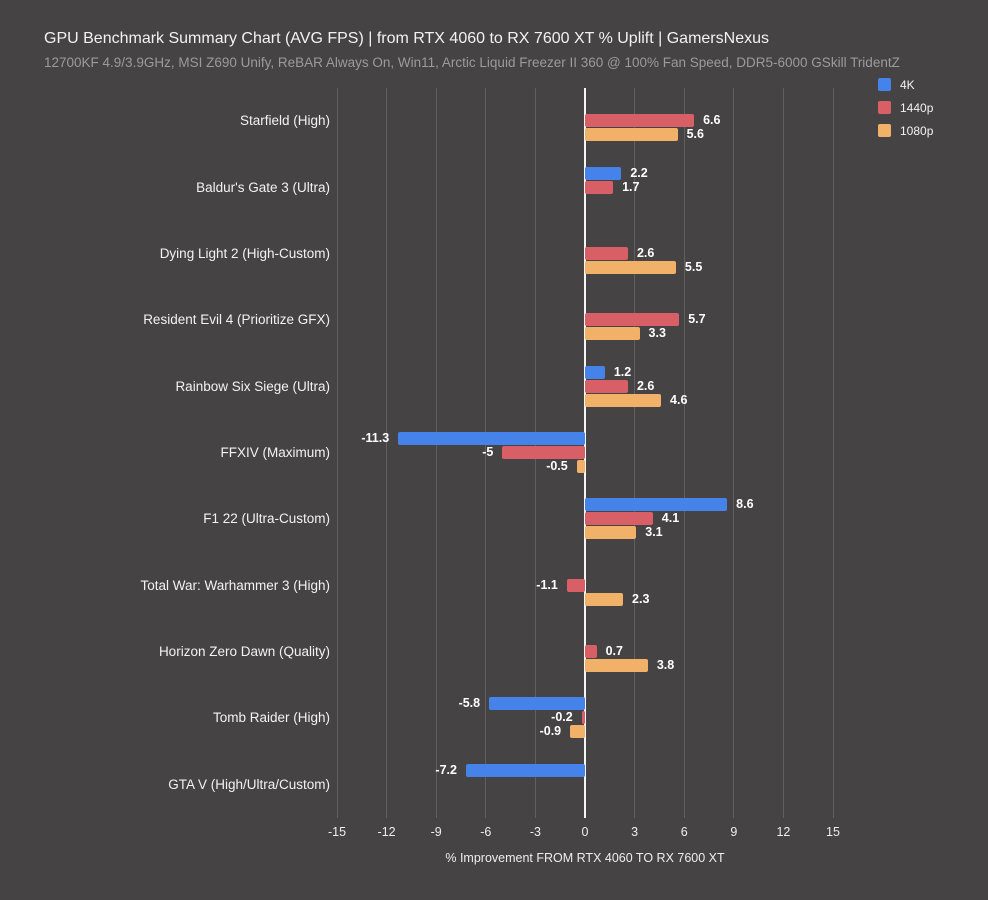 The height and width of the screenshot is (900, 988). Describe the element at coordinates (263, 187) in the screenshot. I see `category-label: Baldur's Gate 3 (Ultra)` at that location.